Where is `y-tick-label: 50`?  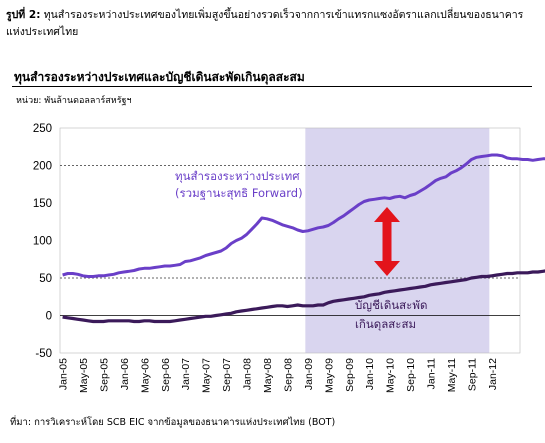
y-tick-label: 50 is located at coordinates (45, 279).